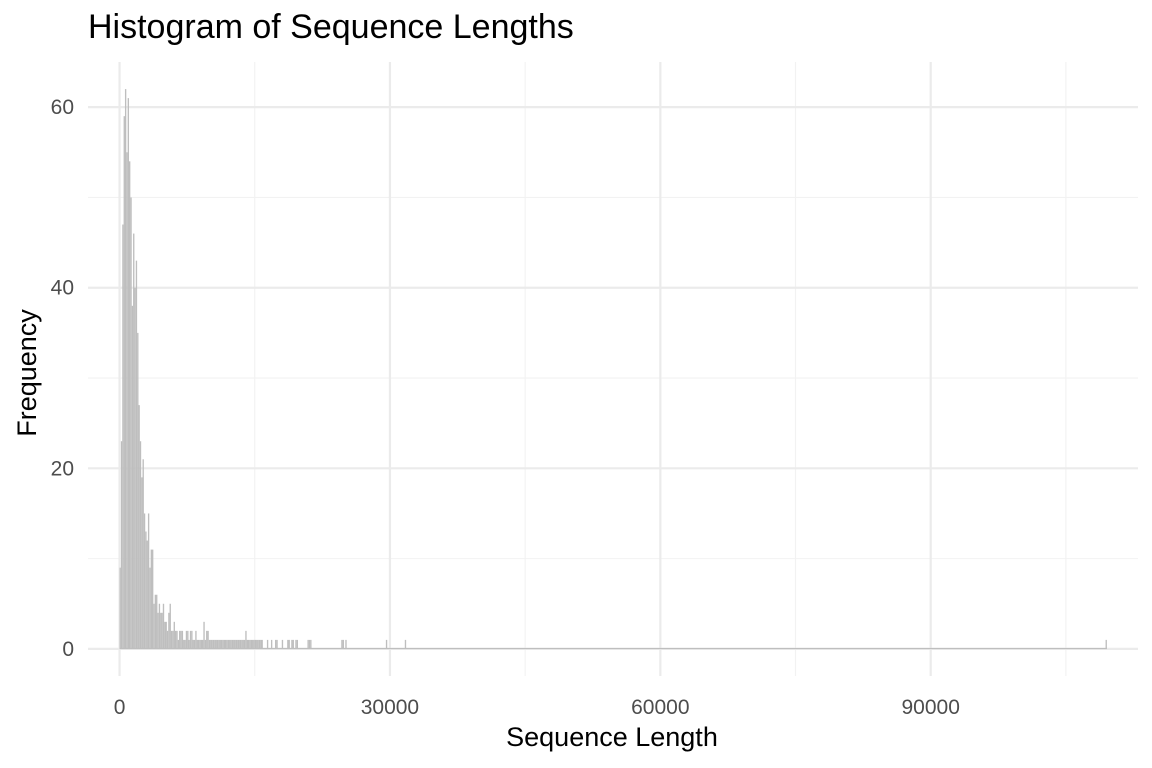 Image resolution: width=1152 pixels, height=768 pixels. I want to click on x-tick-label: 0, so click(120, 707).